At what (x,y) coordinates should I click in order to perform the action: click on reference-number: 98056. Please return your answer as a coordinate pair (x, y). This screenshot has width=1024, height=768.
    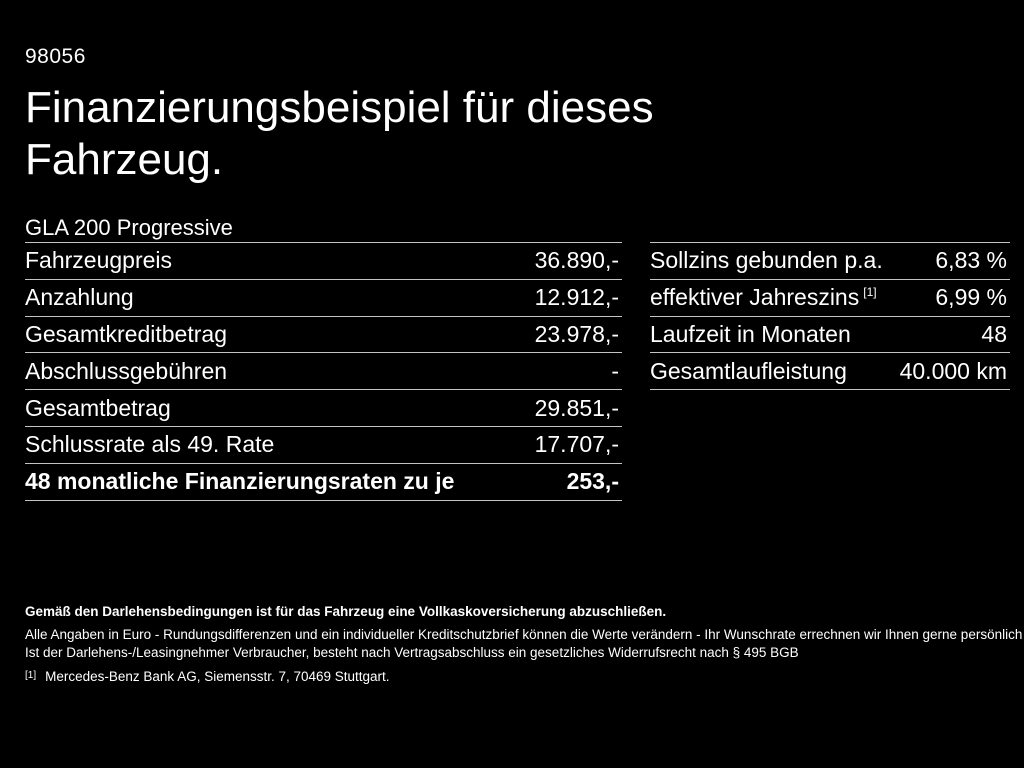
    Looking at the image, I should click on (55, 56).